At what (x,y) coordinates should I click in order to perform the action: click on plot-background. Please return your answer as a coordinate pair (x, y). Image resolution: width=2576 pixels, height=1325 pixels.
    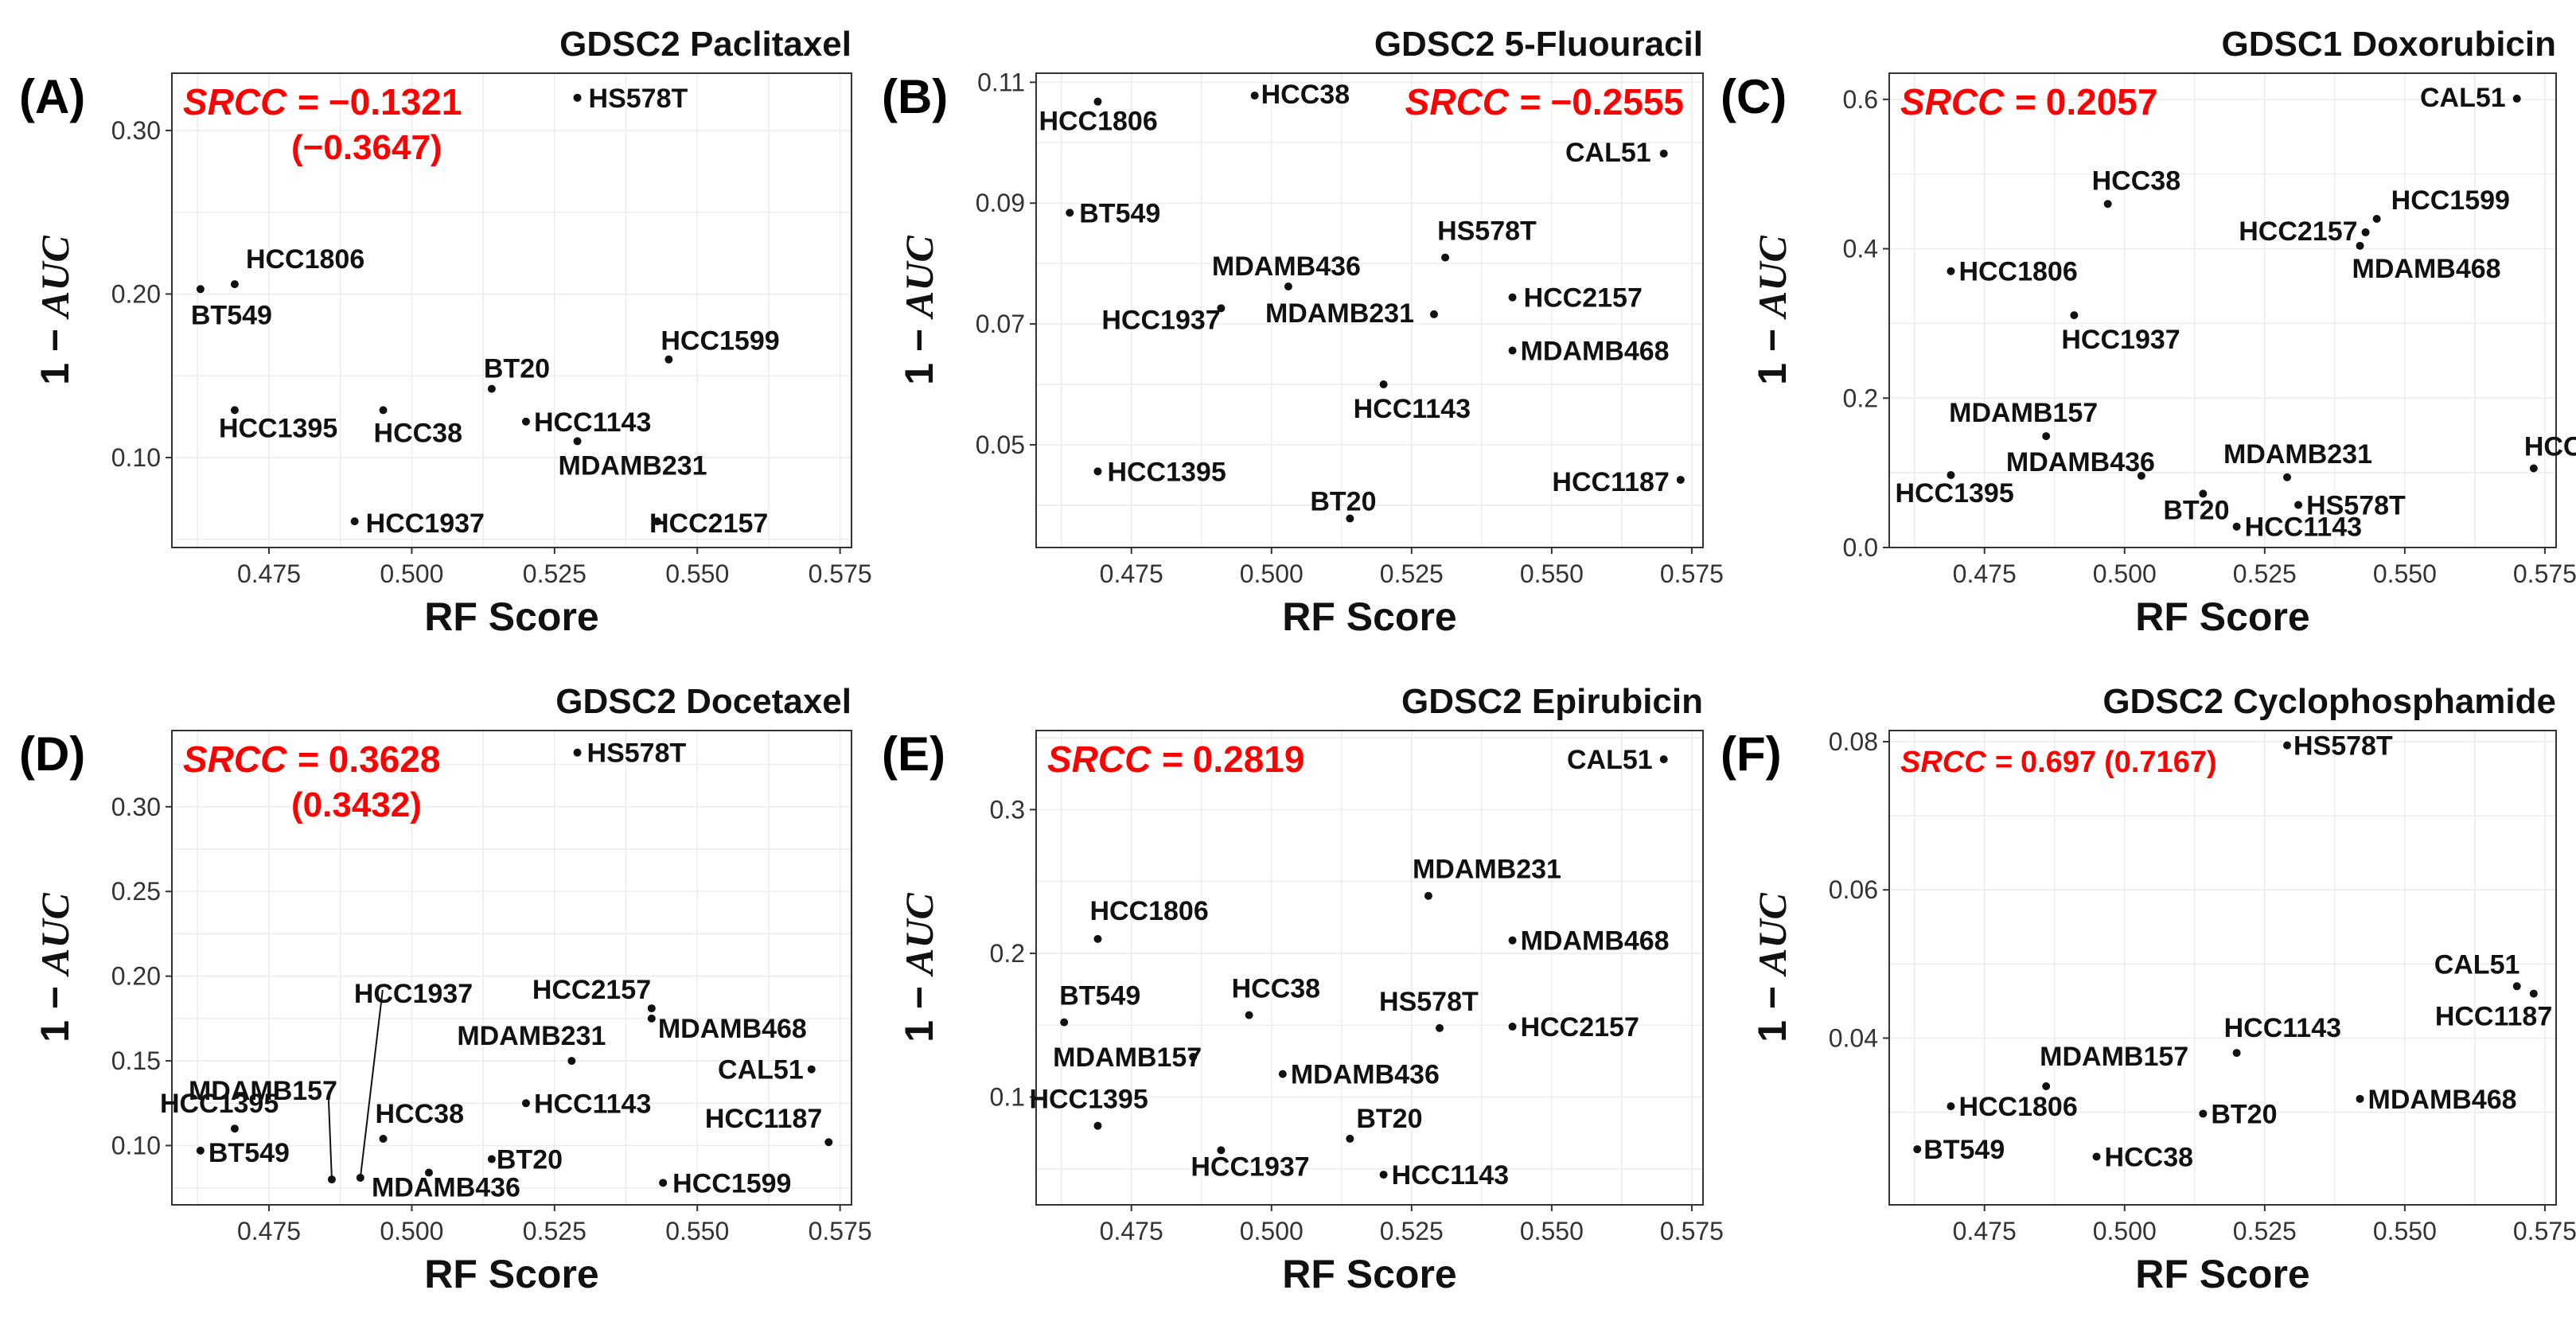
    Looking at the image, I should click on (512, 968).